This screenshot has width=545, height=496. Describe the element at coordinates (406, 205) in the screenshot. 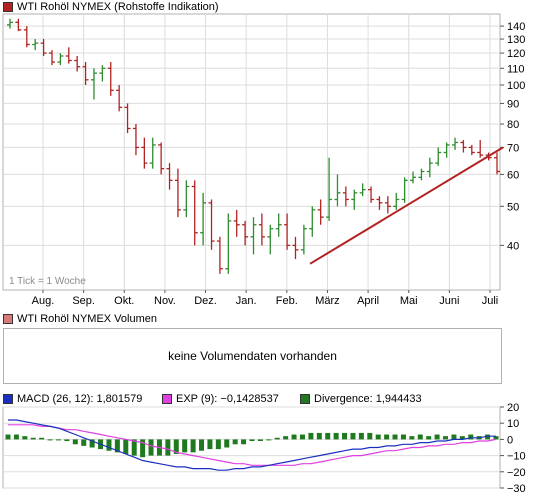

I see `trendline` at that location.